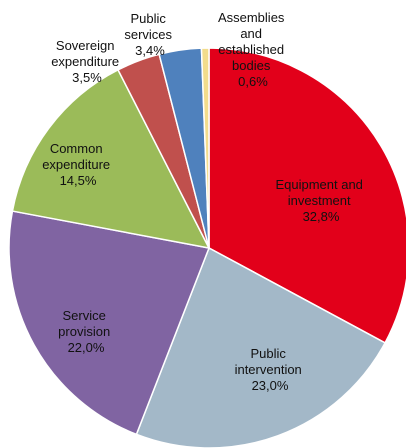  What do you see at coordinates (253, 81) in the screenshot?
I see `label-assemblies-value: 0,6%` at bounding box center [253, 81].